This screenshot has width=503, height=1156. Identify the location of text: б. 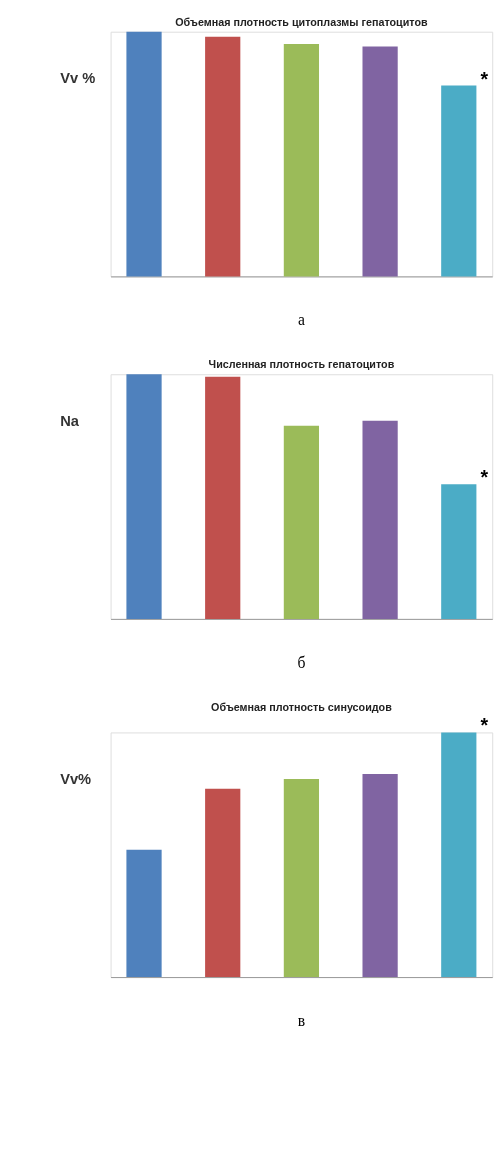
(301, 662).